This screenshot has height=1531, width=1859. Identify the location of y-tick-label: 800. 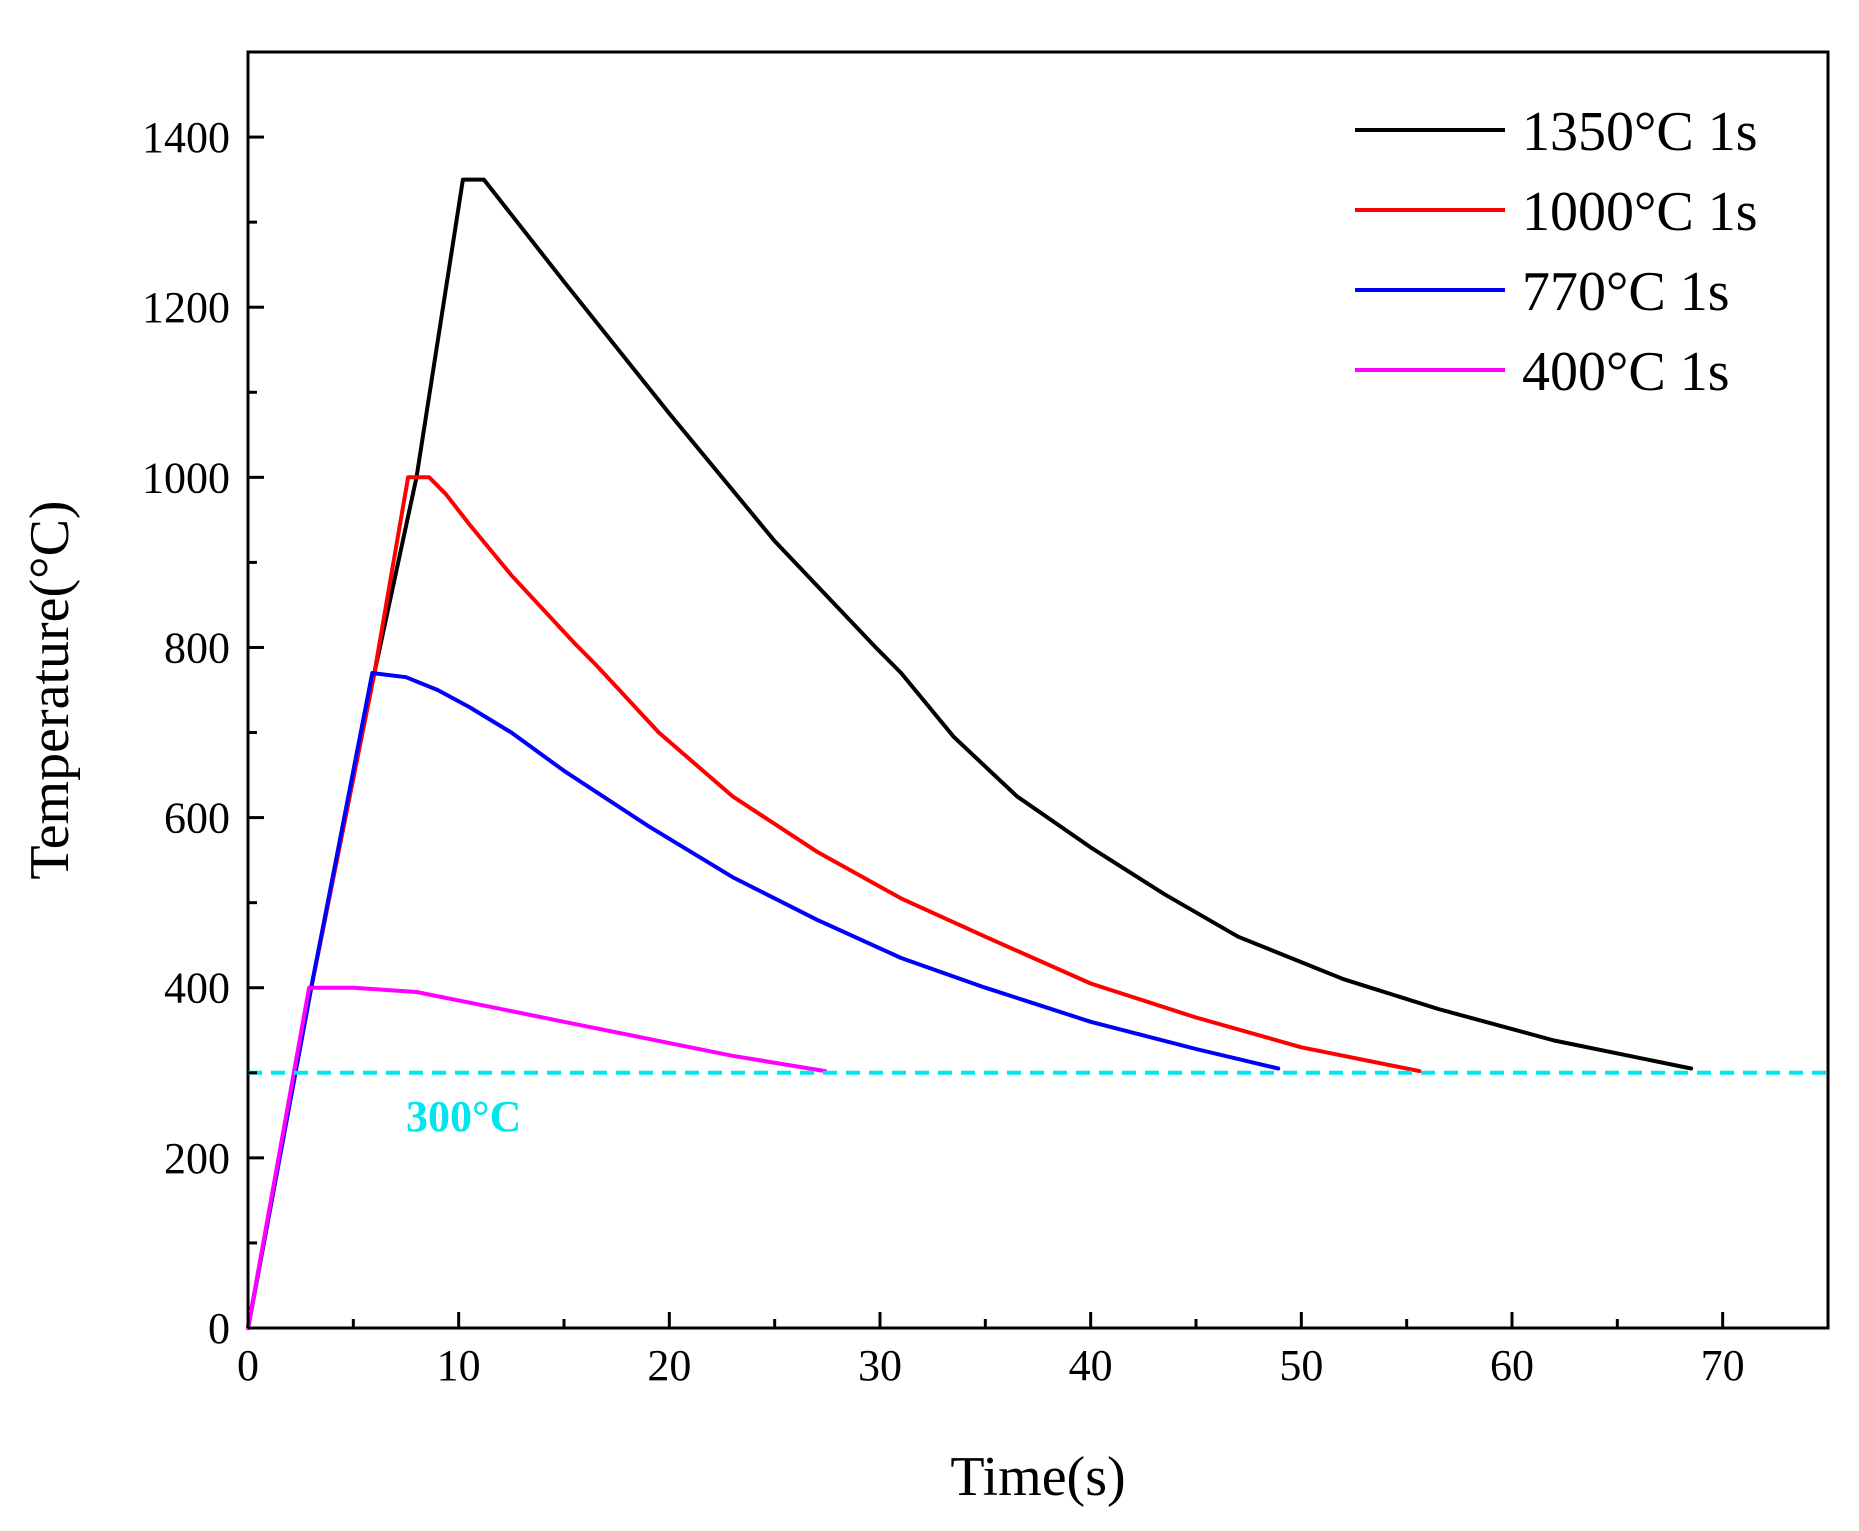
(197, 647).